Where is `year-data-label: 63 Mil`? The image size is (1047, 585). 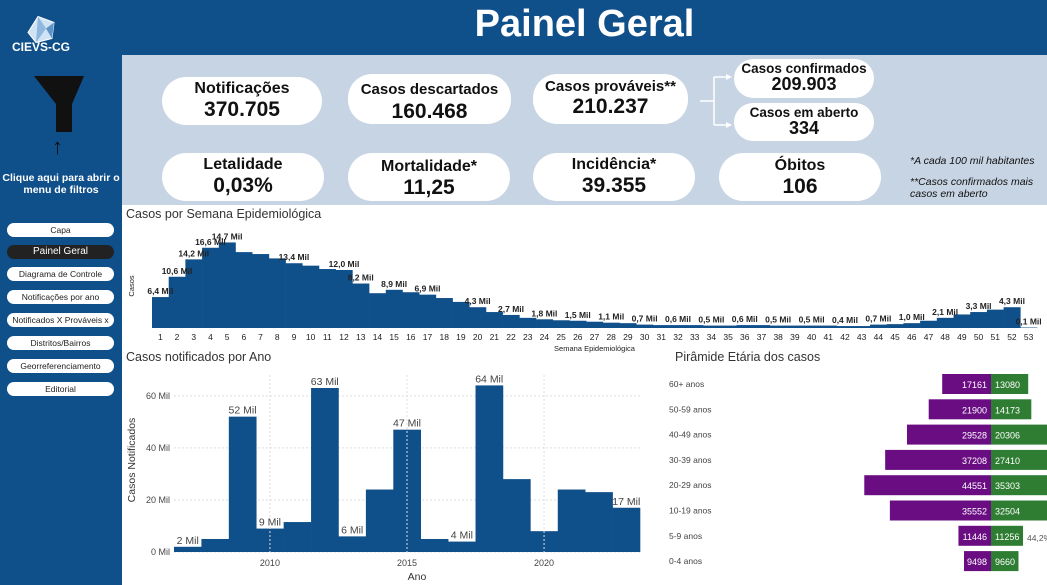
year-data-label: 63 Mil is located at coordinates (325, 382).